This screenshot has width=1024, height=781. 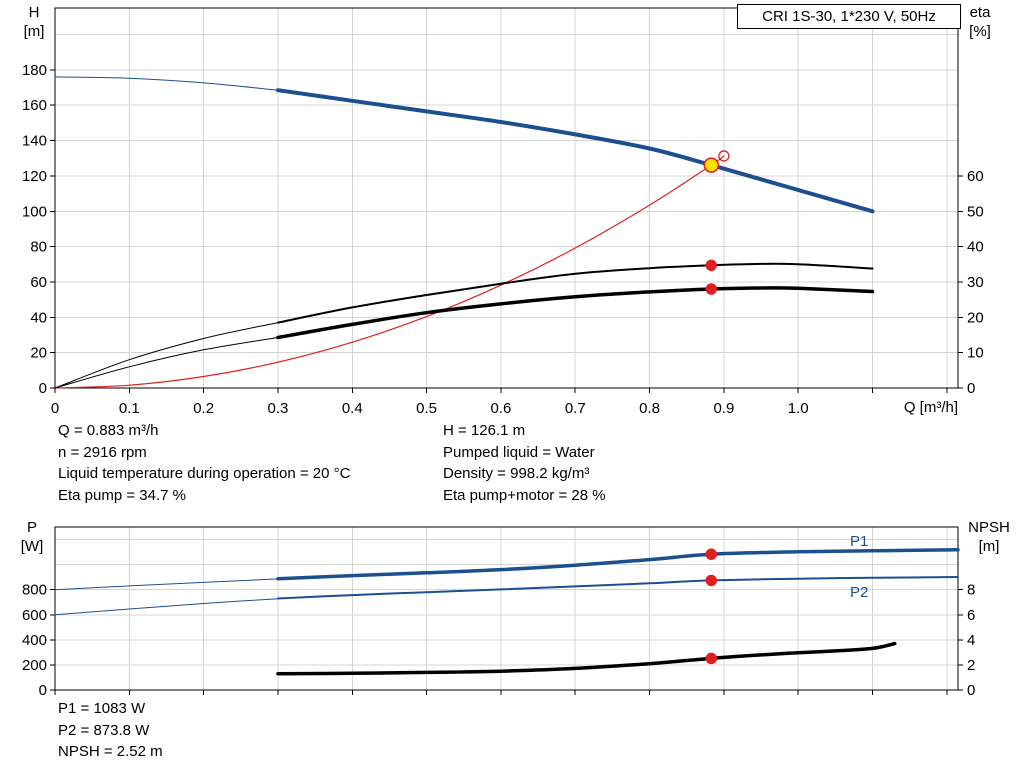 I want to click on power-info-block: P1 = 1083 W P2 = 873.8 W NPSH = 2.52 m, so click(x=110, y=730).